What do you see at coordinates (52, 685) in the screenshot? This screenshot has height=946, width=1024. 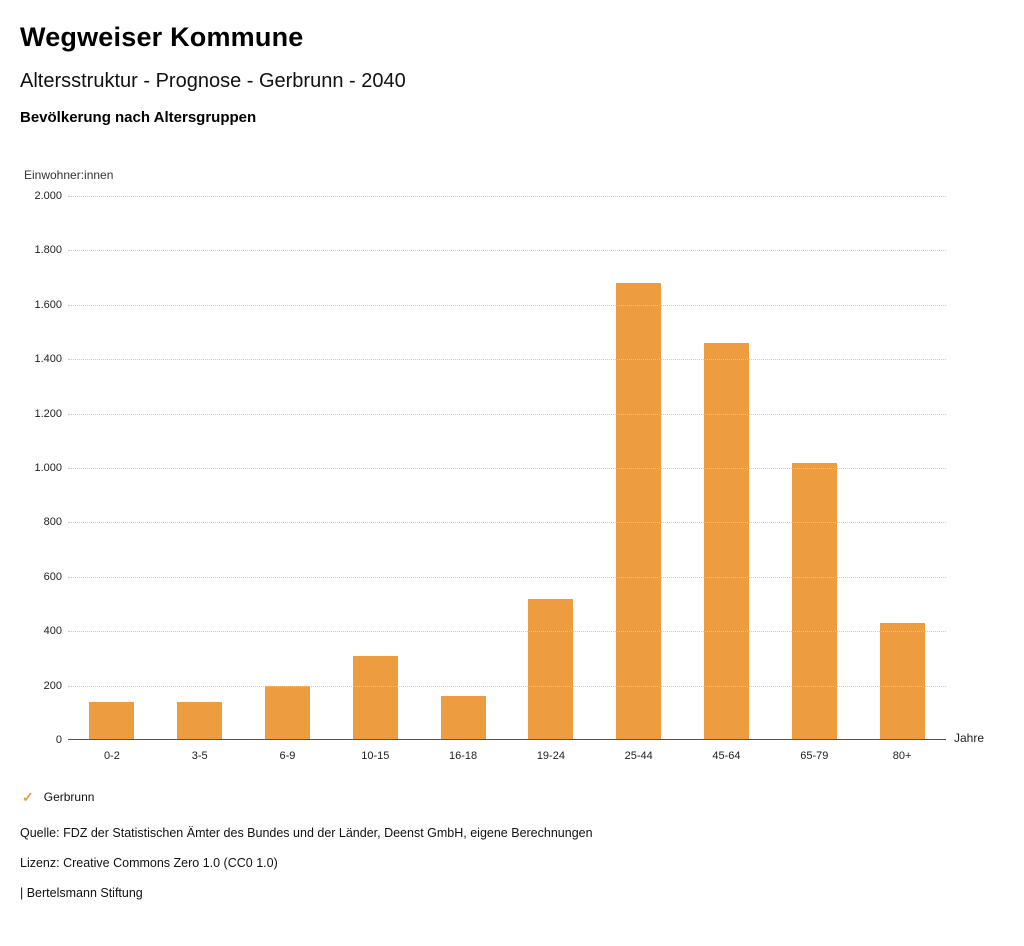 I see `y-tick-label: 200` at bounding box center [52, 685].